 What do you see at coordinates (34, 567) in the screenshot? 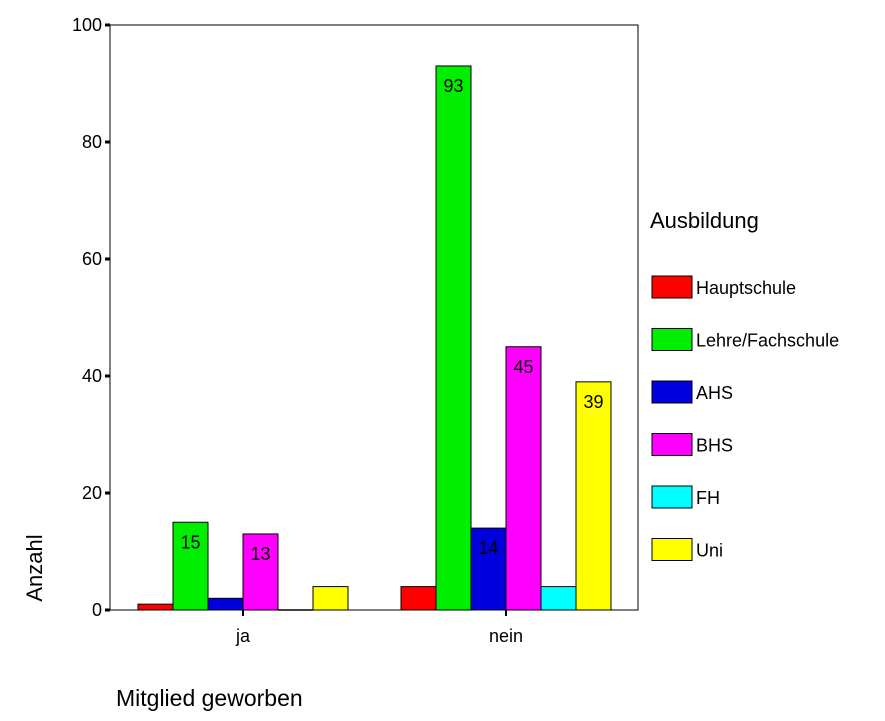
I see `y-axis-title: Anzahl` at bounding box center [34, 567].